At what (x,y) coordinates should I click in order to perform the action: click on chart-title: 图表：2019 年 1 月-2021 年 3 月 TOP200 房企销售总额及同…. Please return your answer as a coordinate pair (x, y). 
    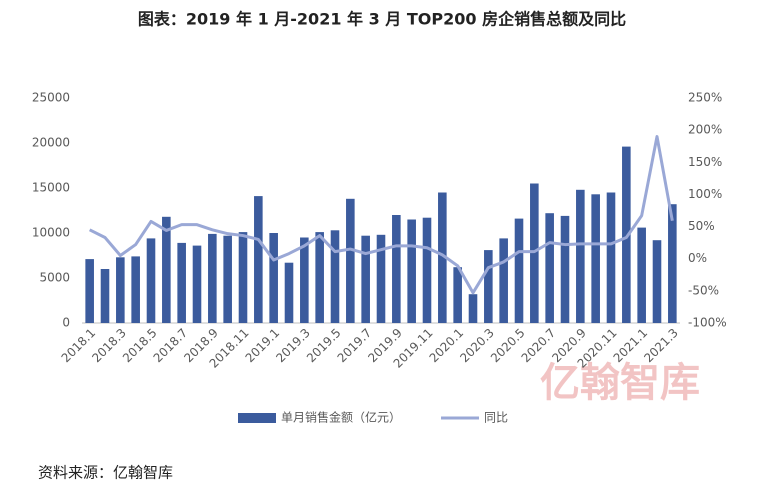
    Looking at the image, I should click on (382, 19).